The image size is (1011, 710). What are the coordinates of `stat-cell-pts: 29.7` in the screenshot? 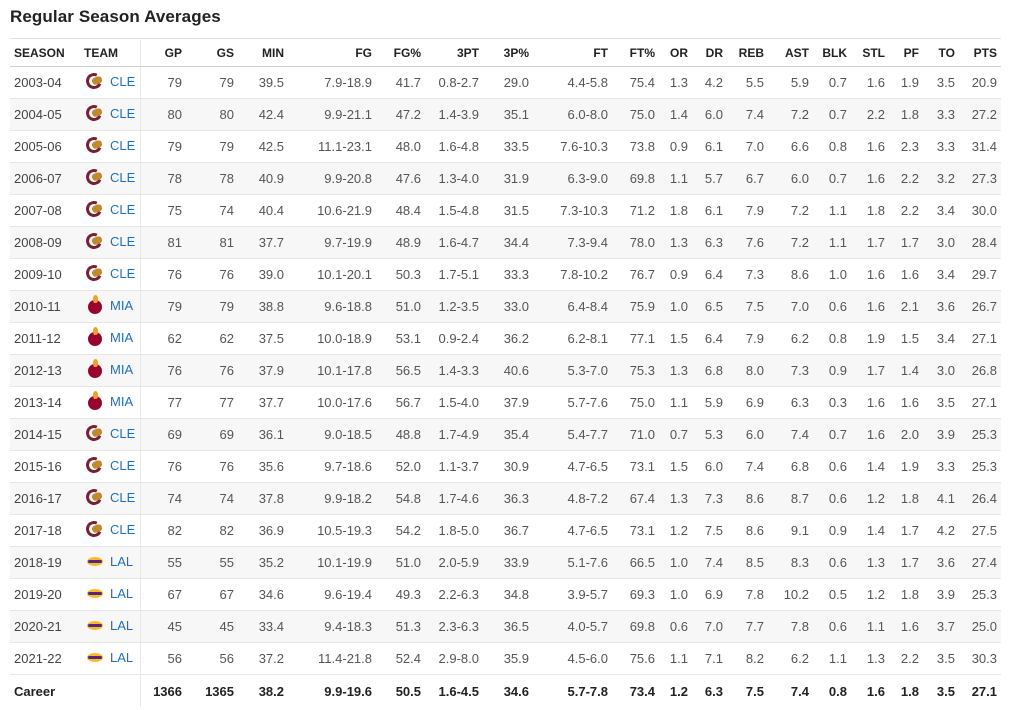 It's located at (980, 274).